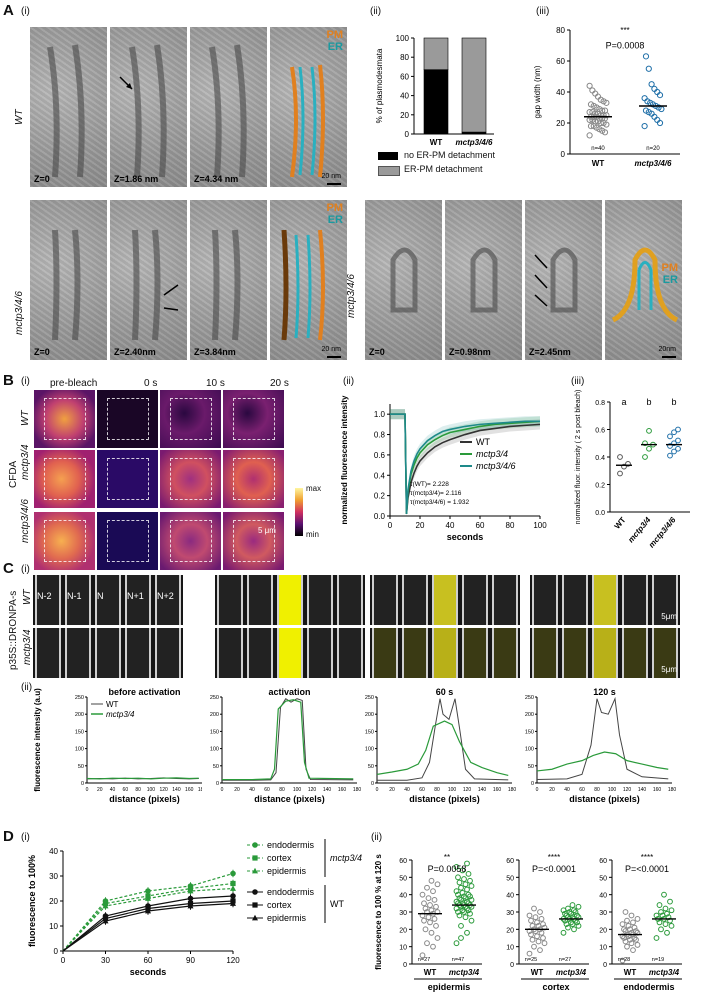 The width and height of the screenshot is (703, 1000). Describe the element at coordinates (403, 38) in the screenshot. I see `y-tick-label: 100` at that location.